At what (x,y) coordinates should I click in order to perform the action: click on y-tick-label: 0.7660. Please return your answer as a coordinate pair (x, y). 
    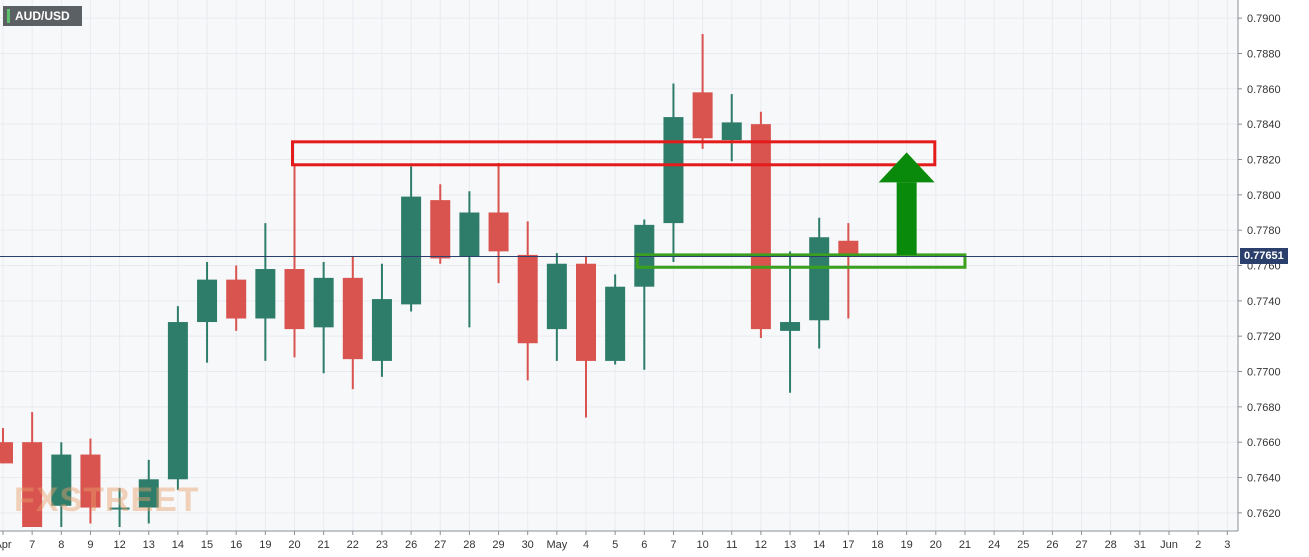
    Looking at the image, I should click on (1264, 443).